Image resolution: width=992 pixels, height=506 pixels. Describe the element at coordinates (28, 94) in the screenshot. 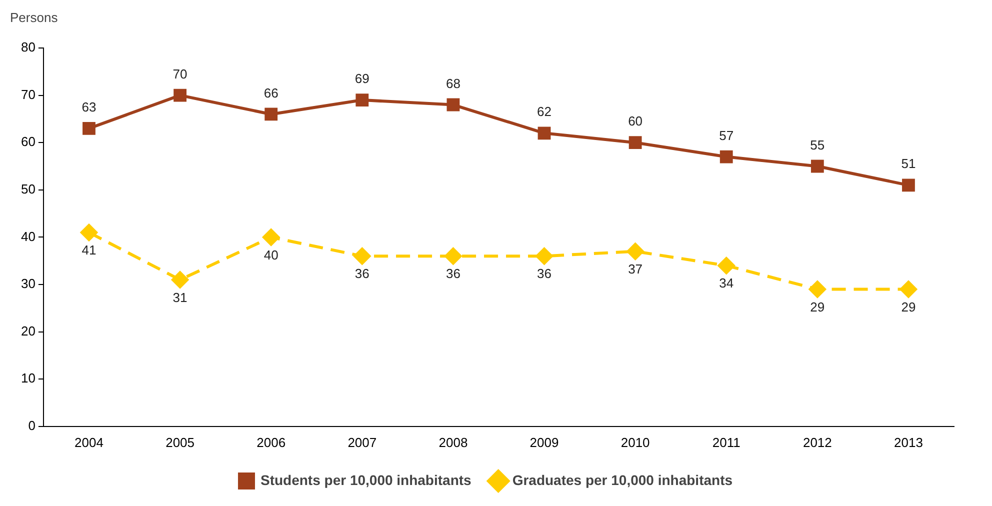

I see `y-tick-label: 70` at that location.